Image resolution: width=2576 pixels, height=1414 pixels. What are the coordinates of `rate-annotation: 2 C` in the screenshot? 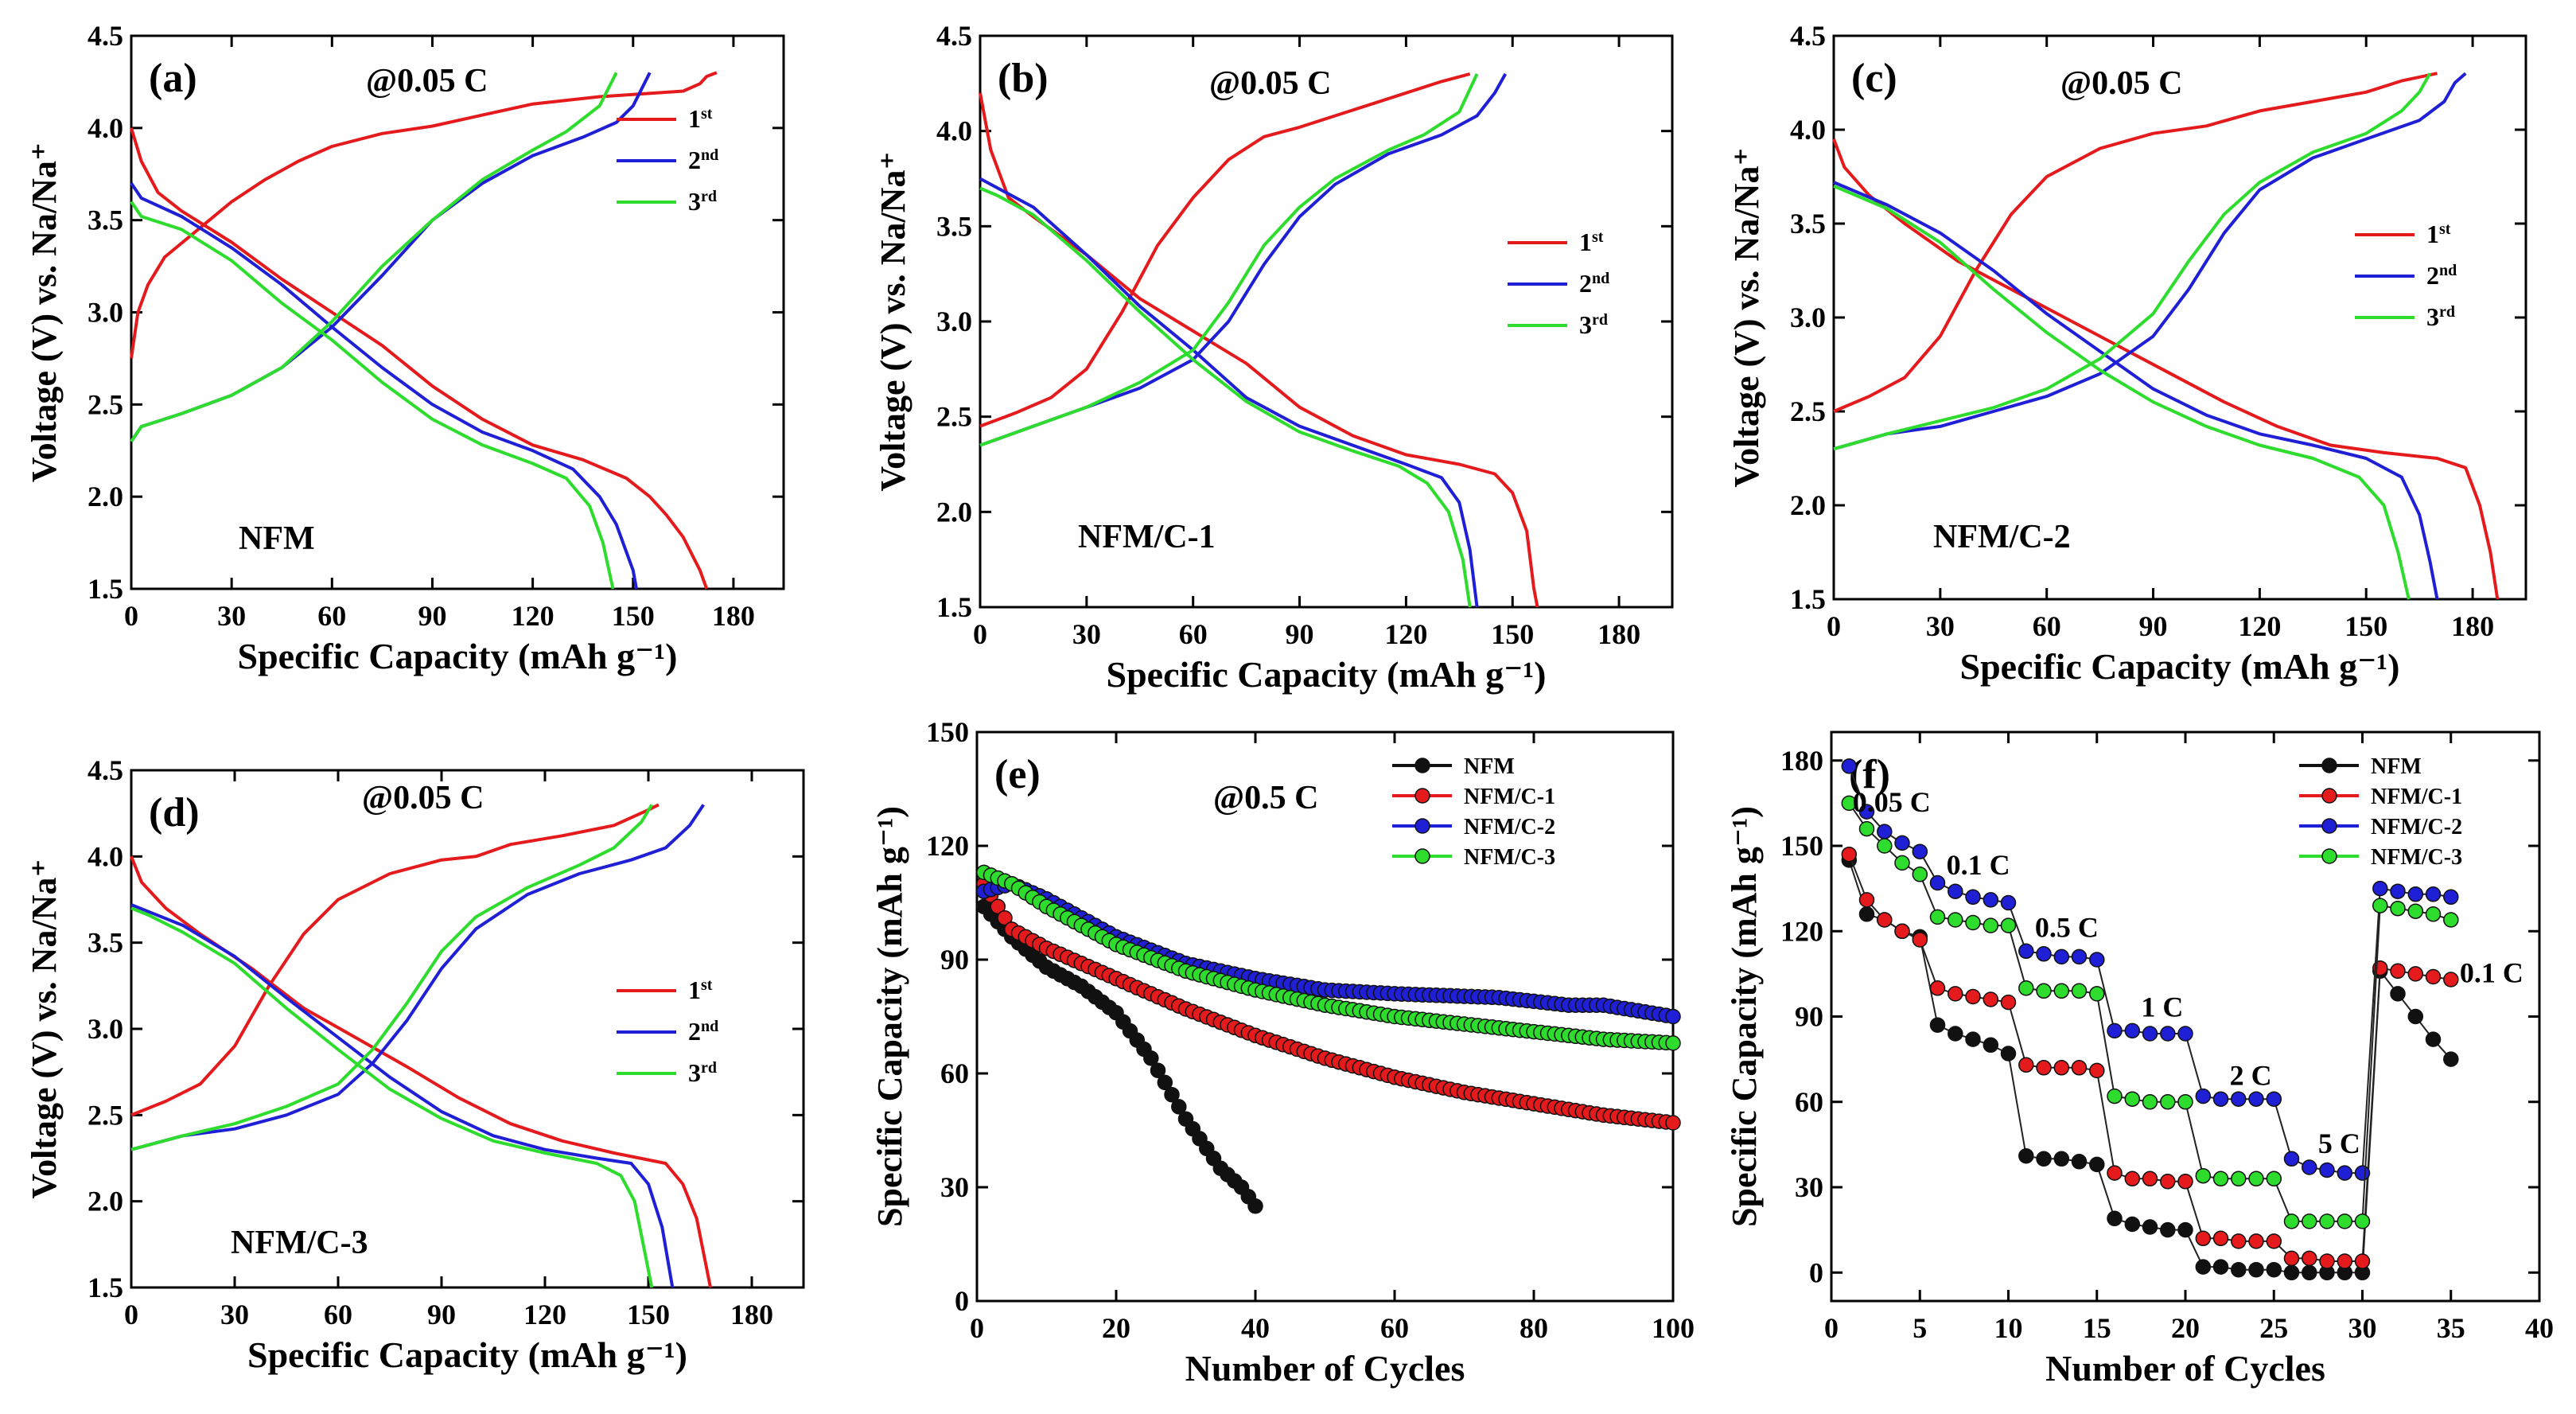 It's located at (2251, 1075).